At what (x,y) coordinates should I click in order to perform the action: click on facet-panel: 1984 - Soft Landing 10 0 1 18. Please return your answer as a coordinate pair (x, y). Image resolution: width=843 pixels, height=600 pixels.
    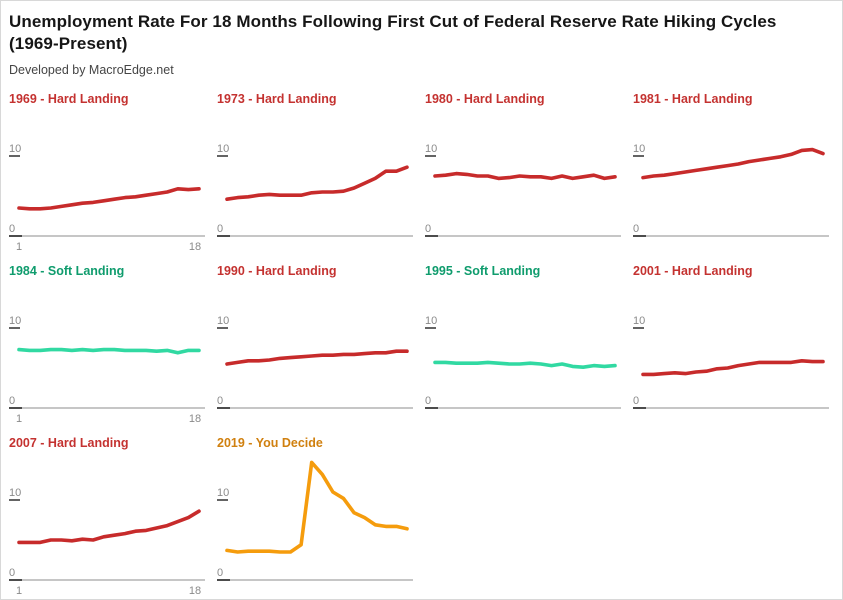
    Looking at the image, I should click on (113, 343).